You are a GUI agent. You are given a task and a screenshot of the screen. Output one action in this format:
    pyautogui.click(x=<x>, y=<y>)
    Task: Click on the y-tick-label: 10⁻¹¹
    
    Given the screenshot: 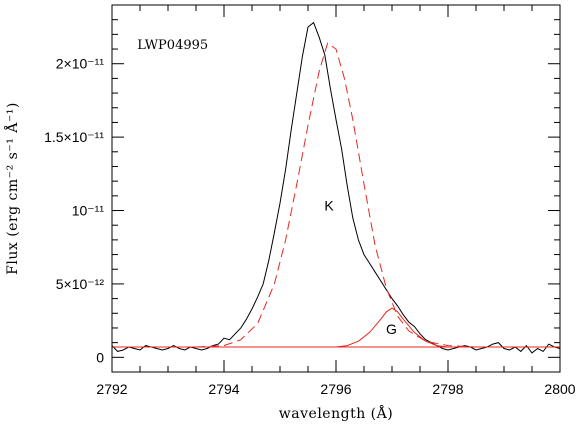 What is the action you would take?
    pyautogui.click(x=88, y=211)
    